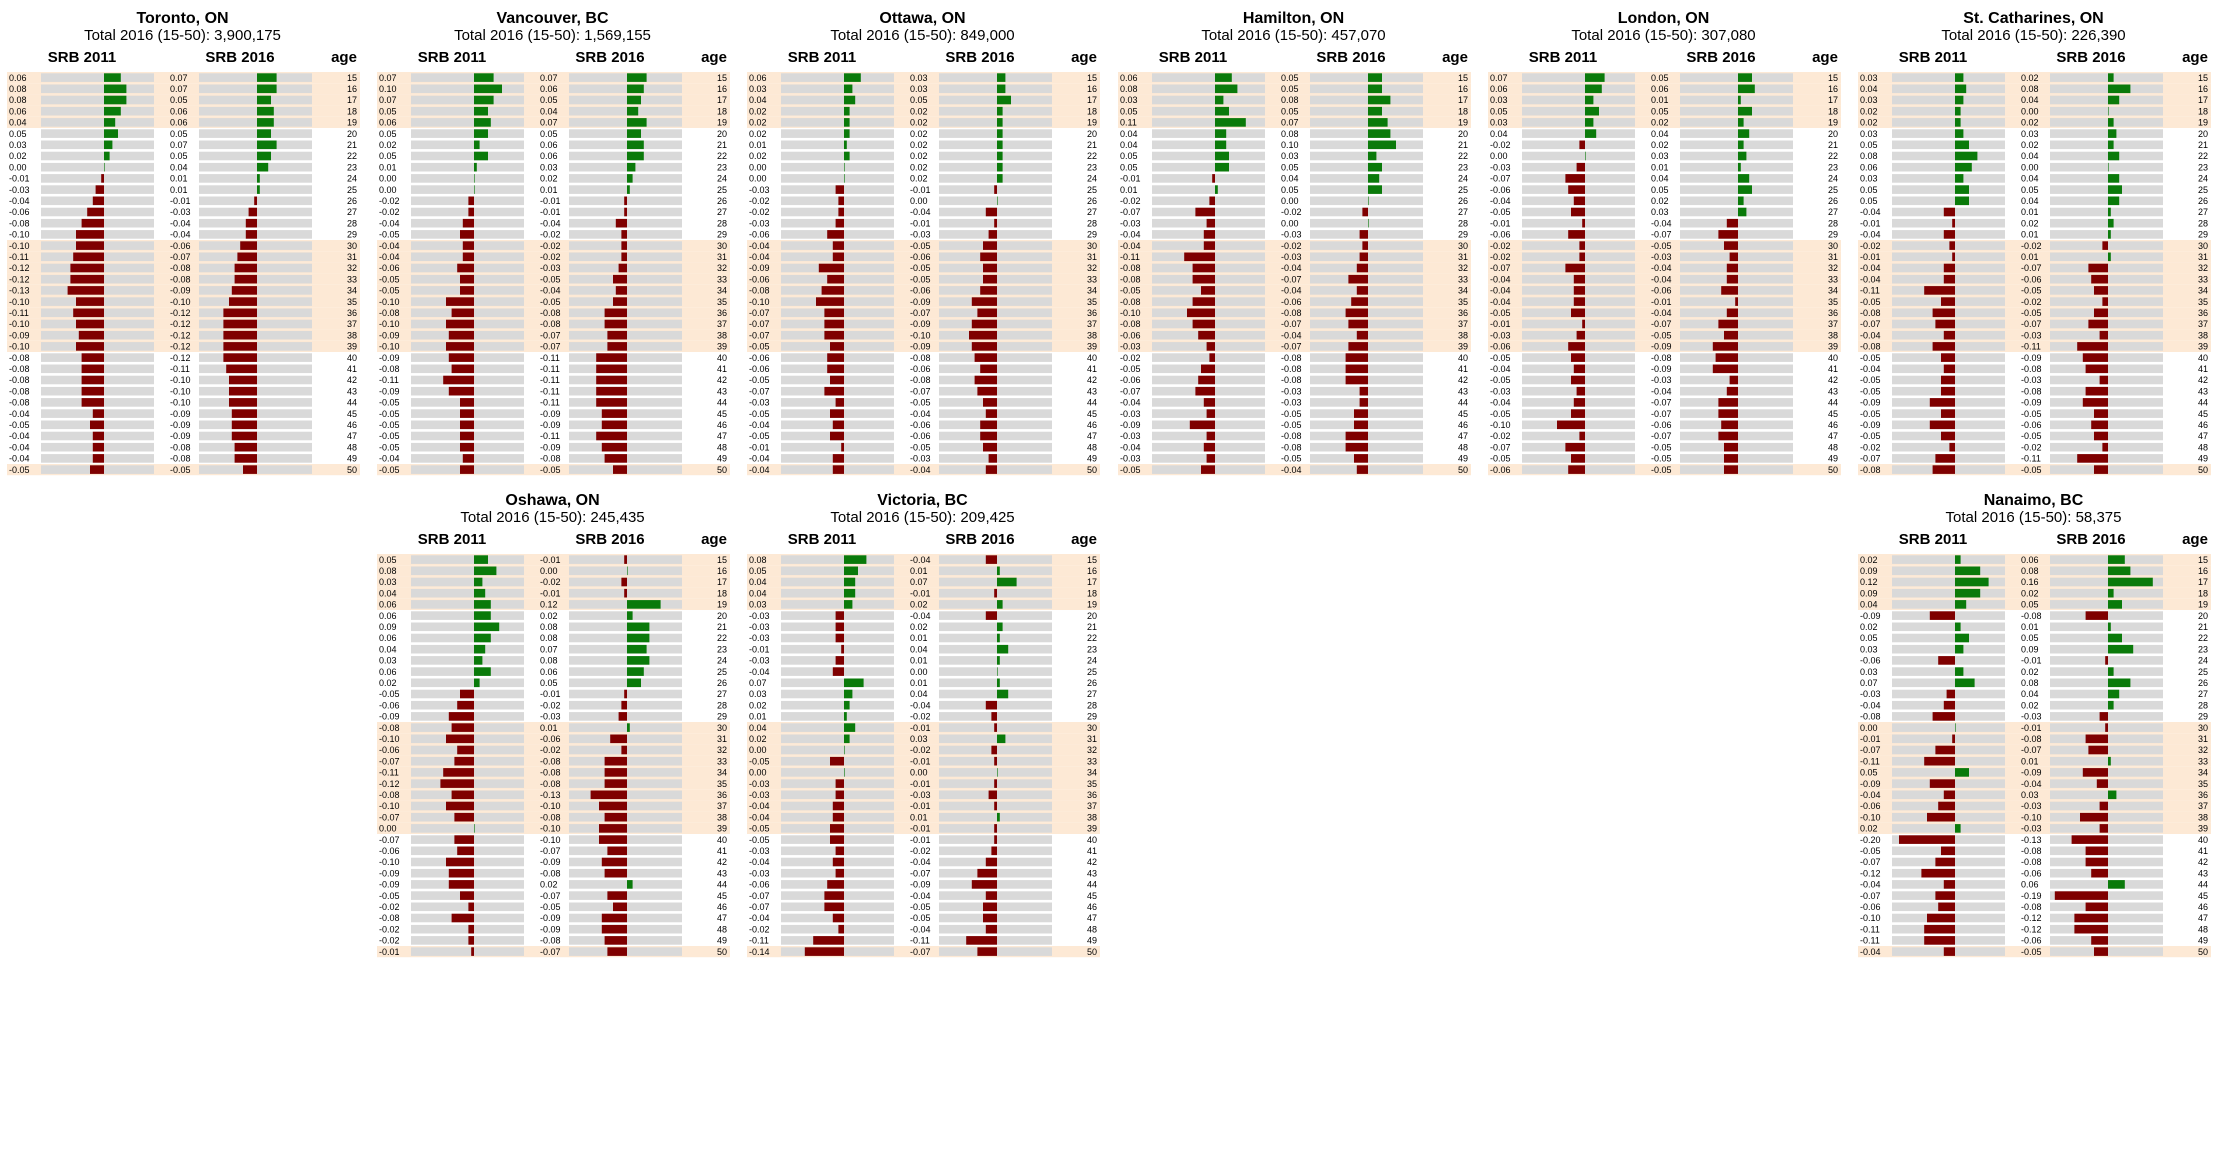 This screenshot has height=1173, width=2219. Describe the element at coordinates (2031, 717) in the screenshot. I see `value-label: -0.03` at that location.